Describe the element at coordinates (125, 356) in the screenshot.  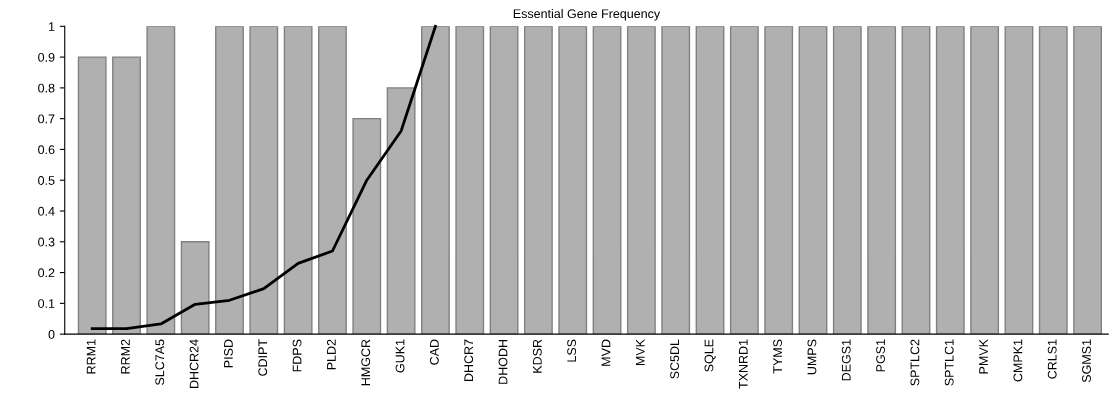
I see `x-tick-label: RRM2` at that location.